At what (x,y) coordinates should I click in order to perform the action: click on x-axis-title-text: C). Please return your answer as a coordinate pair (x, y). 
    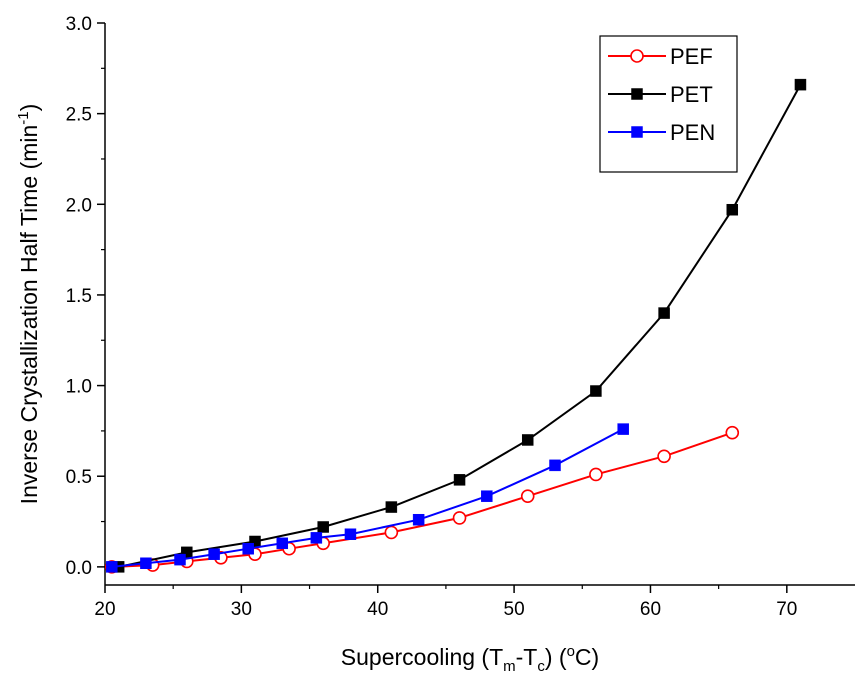
    Looking at the image, I should click on (587, 657).